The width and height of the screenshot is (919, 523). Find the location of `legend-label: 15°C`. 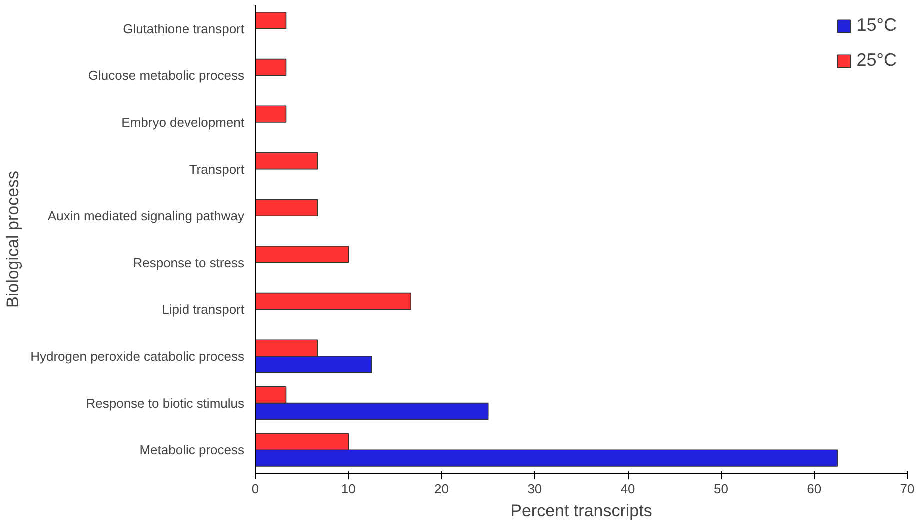

legend-label: 15°C is located at coordinates (876, 25).